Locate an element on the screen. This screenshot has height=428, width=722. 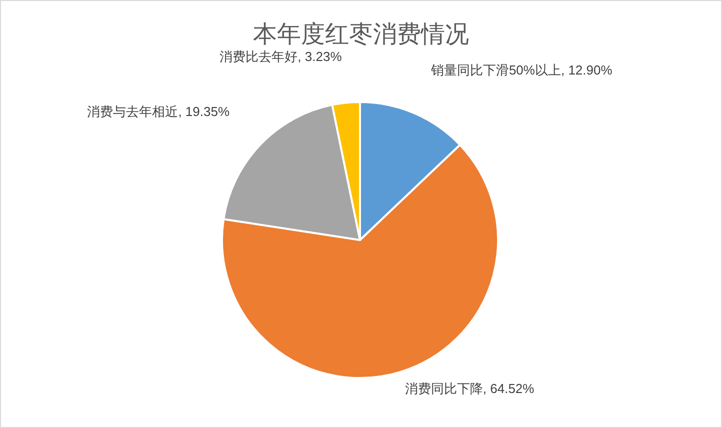
slice-label: 消费比去年好, 3.23% is located at coordinates (281, 56).